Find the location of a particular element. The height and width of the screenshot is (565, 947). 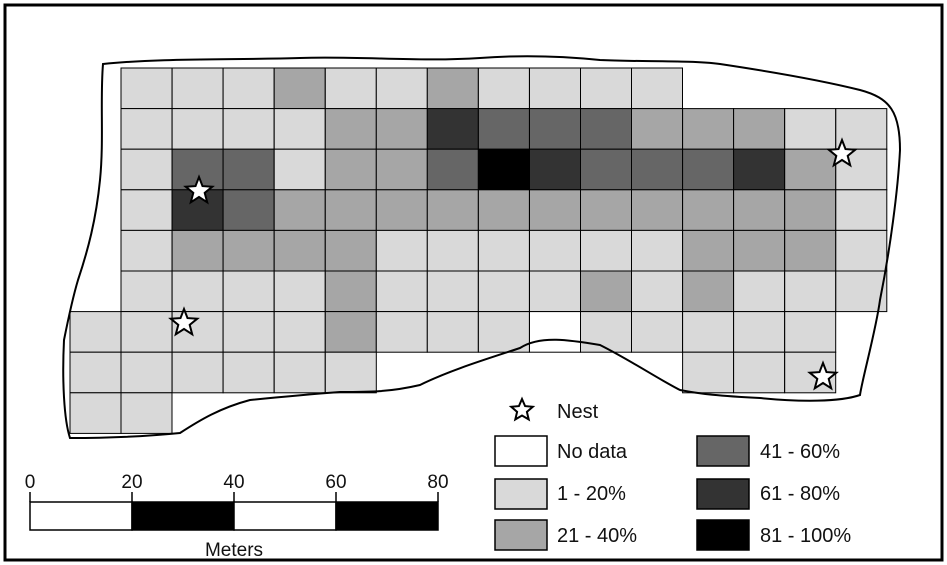

legend-label-41-60: 41 - 60% is located at coordinates (800, 452).